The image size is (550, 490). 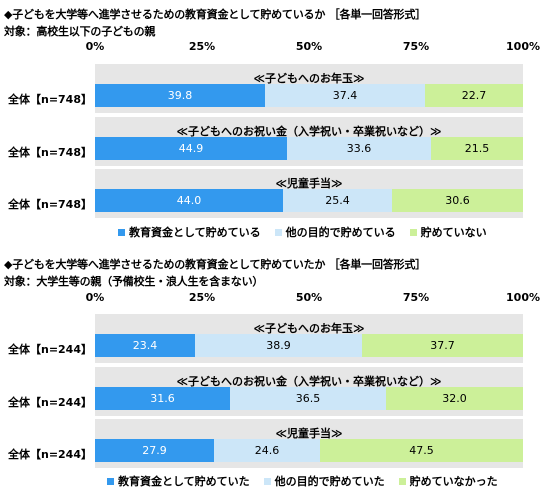 I want to click on bar-segment: 21.5, so click(x=477, y=148).